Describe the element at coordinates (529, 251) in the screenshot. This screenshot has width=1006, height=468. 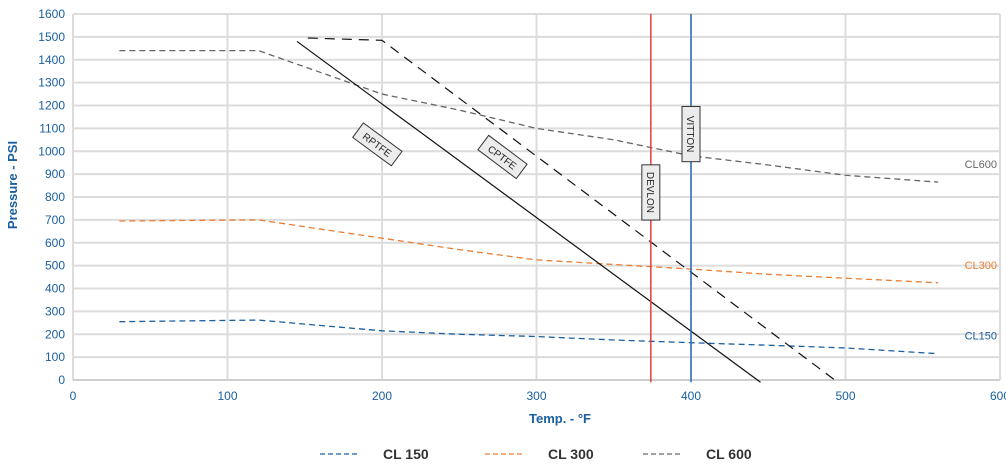
I see `series-cl-300-line` at that location.